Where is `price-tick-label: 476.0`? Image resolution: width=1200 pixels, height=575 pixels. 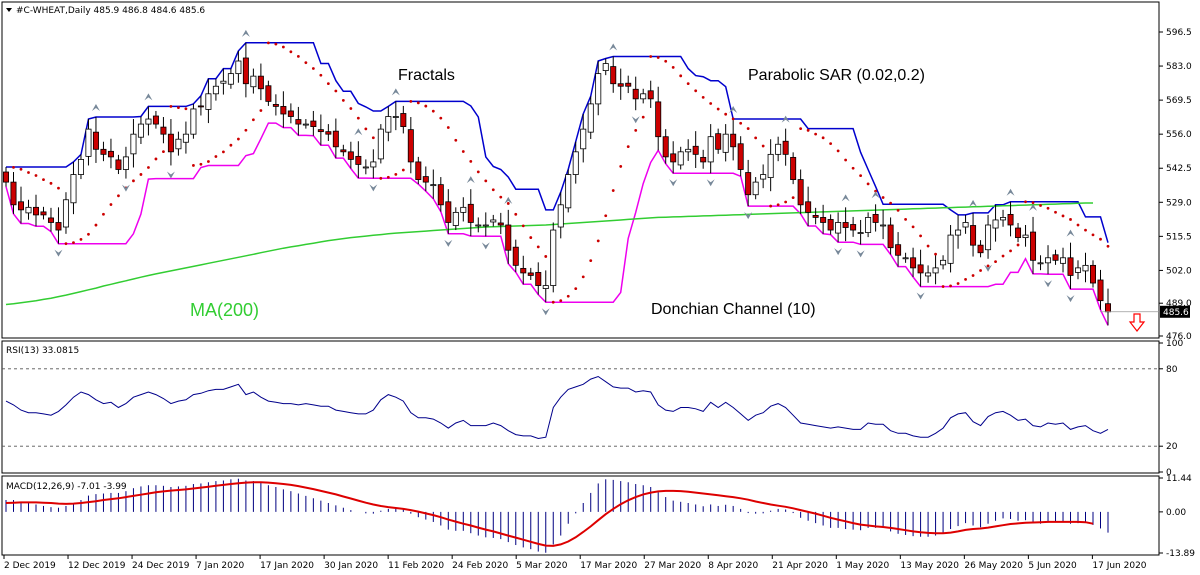
price-tick-label: 476.0 is located at coordinates (1179, 337).